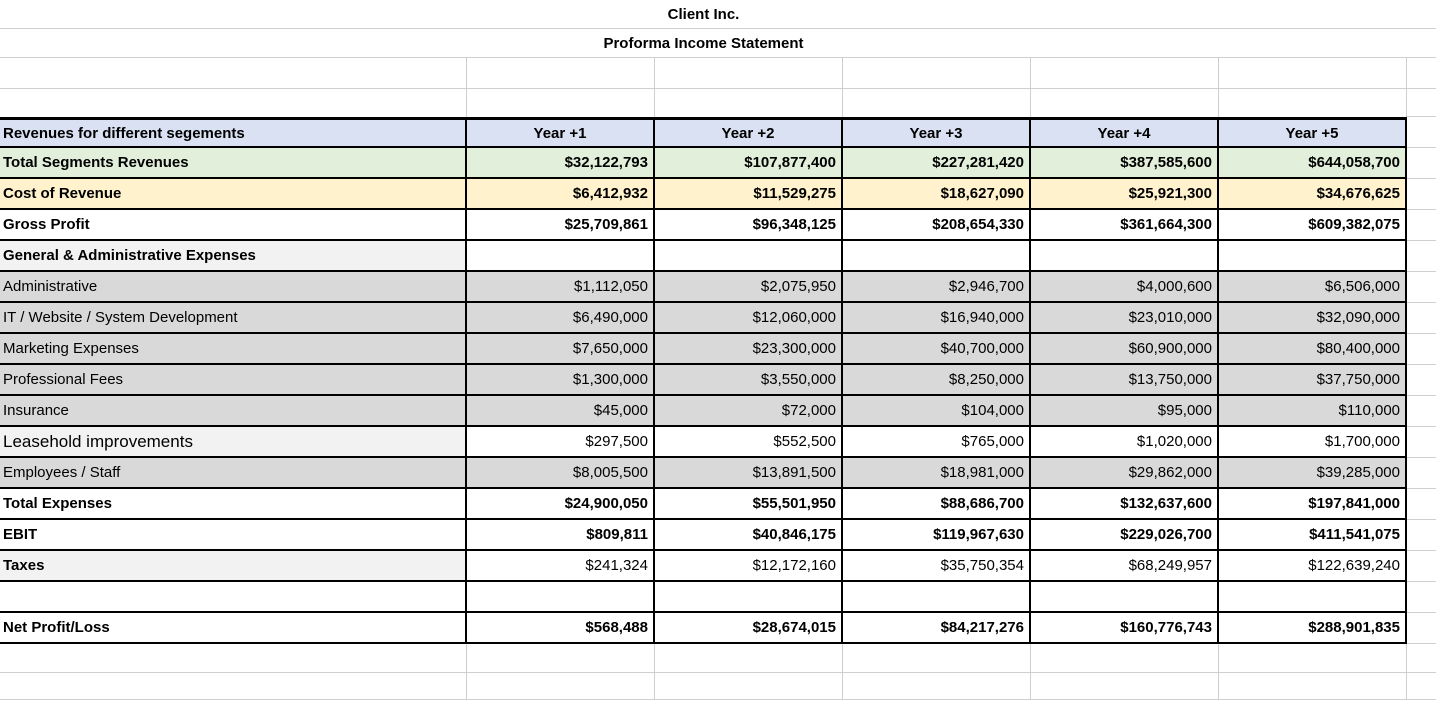 The width and height of the screenshot is (1436, 702). I want to click on cell-value: $13,891,500, so click(749, 473).